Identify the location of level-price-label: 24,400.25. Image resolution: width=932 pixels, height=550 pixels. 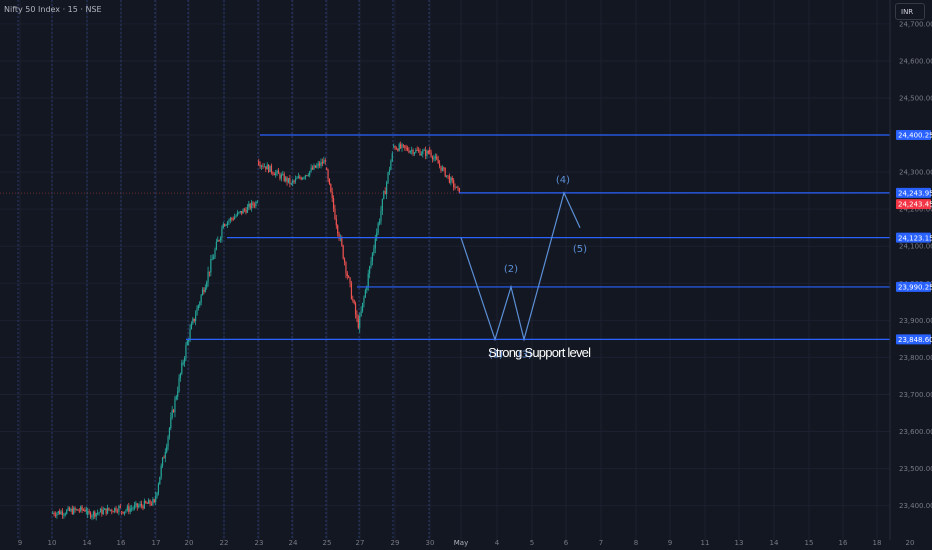
(915, 136).